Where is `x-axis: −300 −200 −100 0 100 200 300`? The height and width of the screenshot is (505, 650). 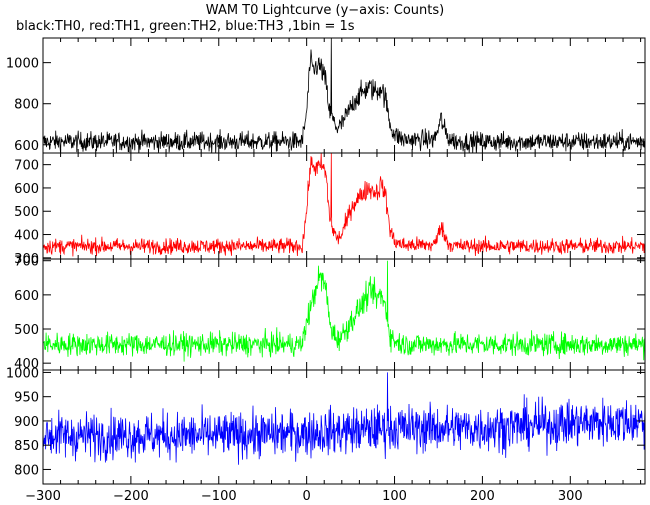
x-axis: −300 −200 −100 0 100 200 300 is located at coordinates (304, 496).